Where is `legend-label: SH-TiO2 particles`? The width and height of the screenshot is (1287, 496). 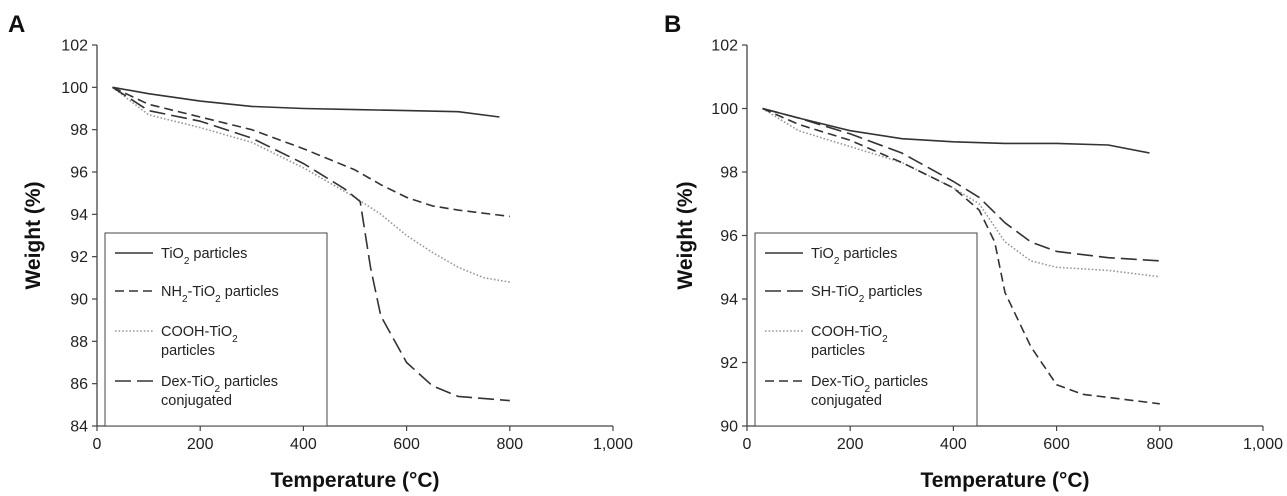
legend-label: SH-TiO2 particles is located at coordinates (866, 294).